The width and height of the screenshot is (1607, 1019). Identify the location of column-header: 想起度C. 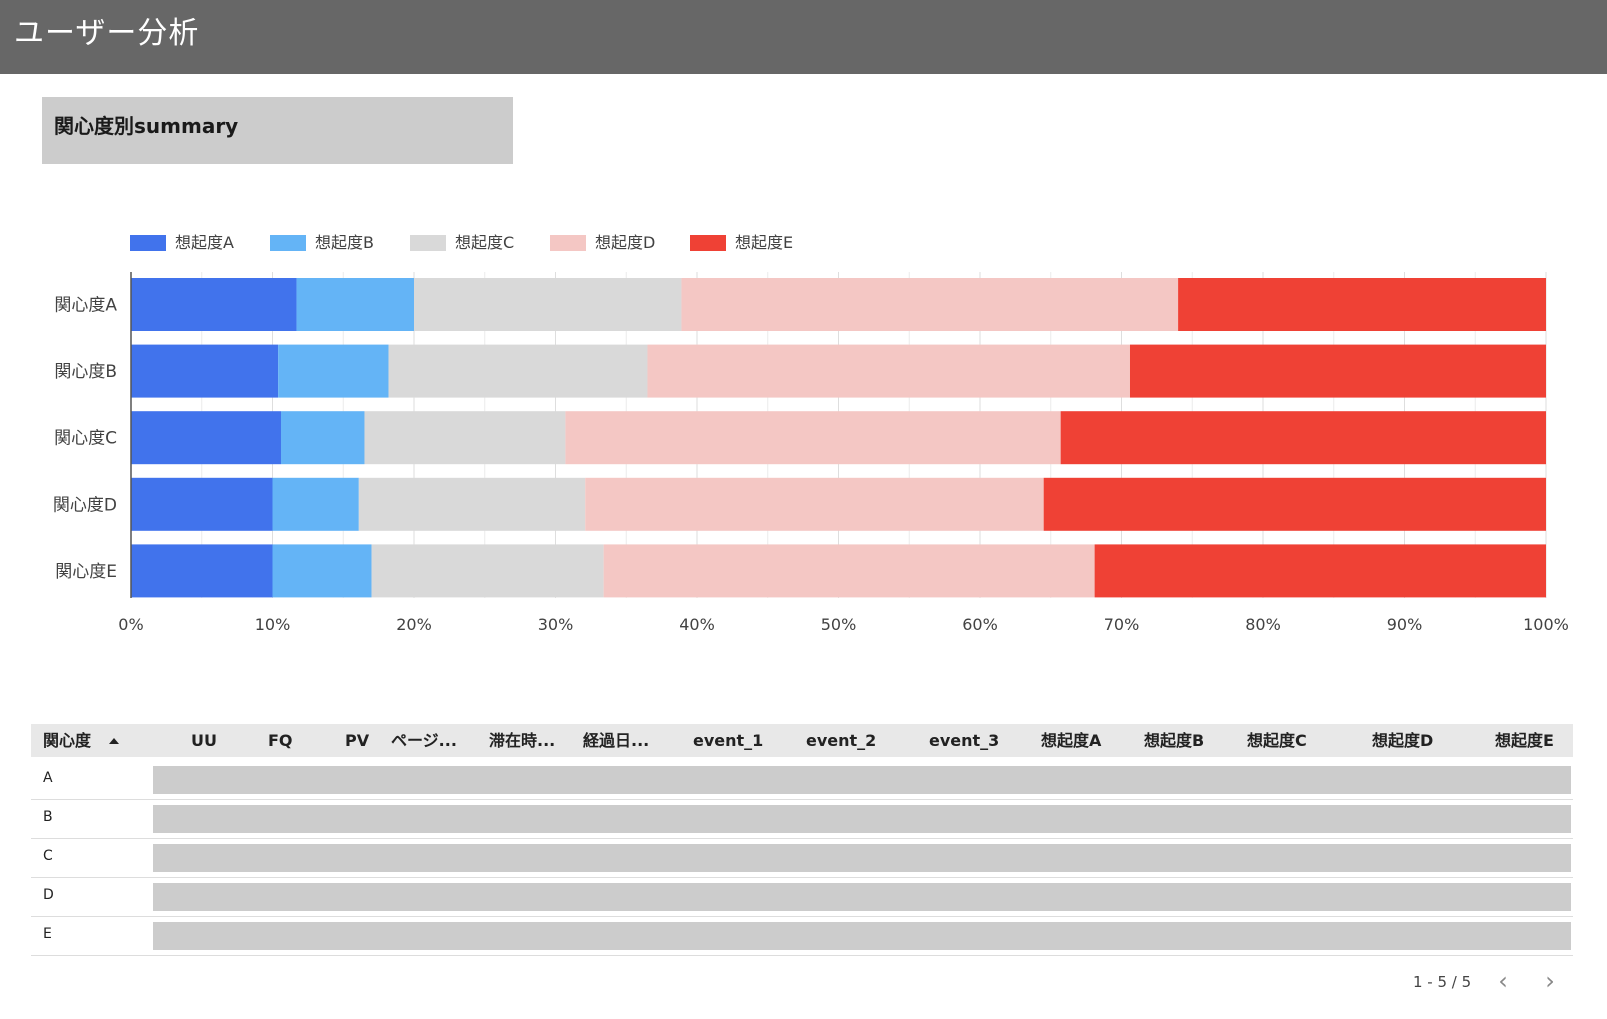
(1277, 740).